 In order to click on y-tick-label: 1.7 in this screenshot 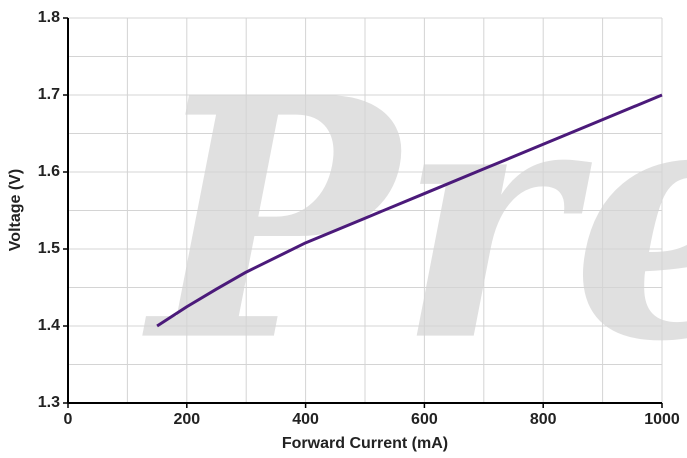, I will do `click(49, 94)`.